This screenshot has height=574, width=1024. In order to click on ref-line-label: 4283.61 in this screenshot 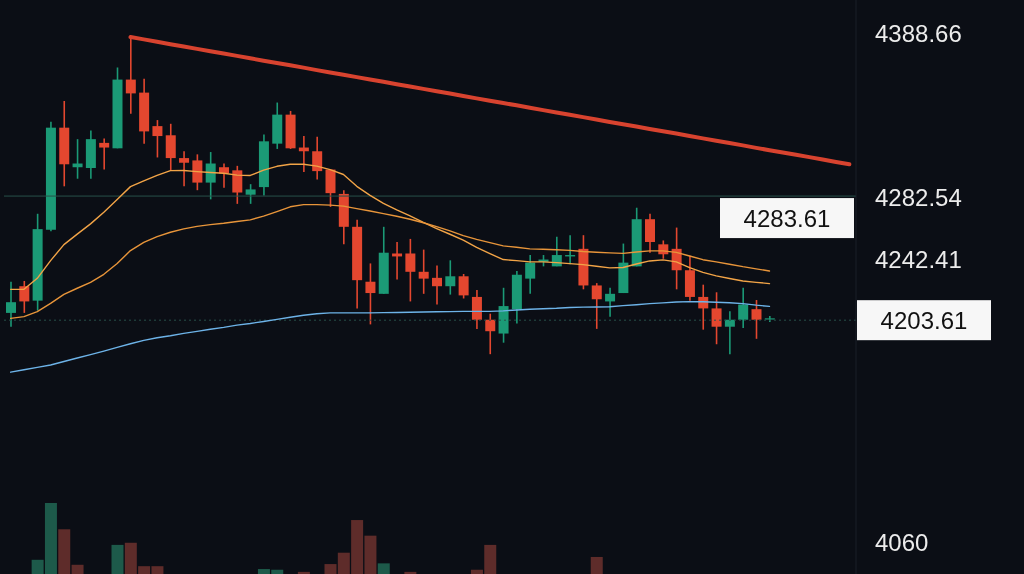, I will do `click(787, 218)`.